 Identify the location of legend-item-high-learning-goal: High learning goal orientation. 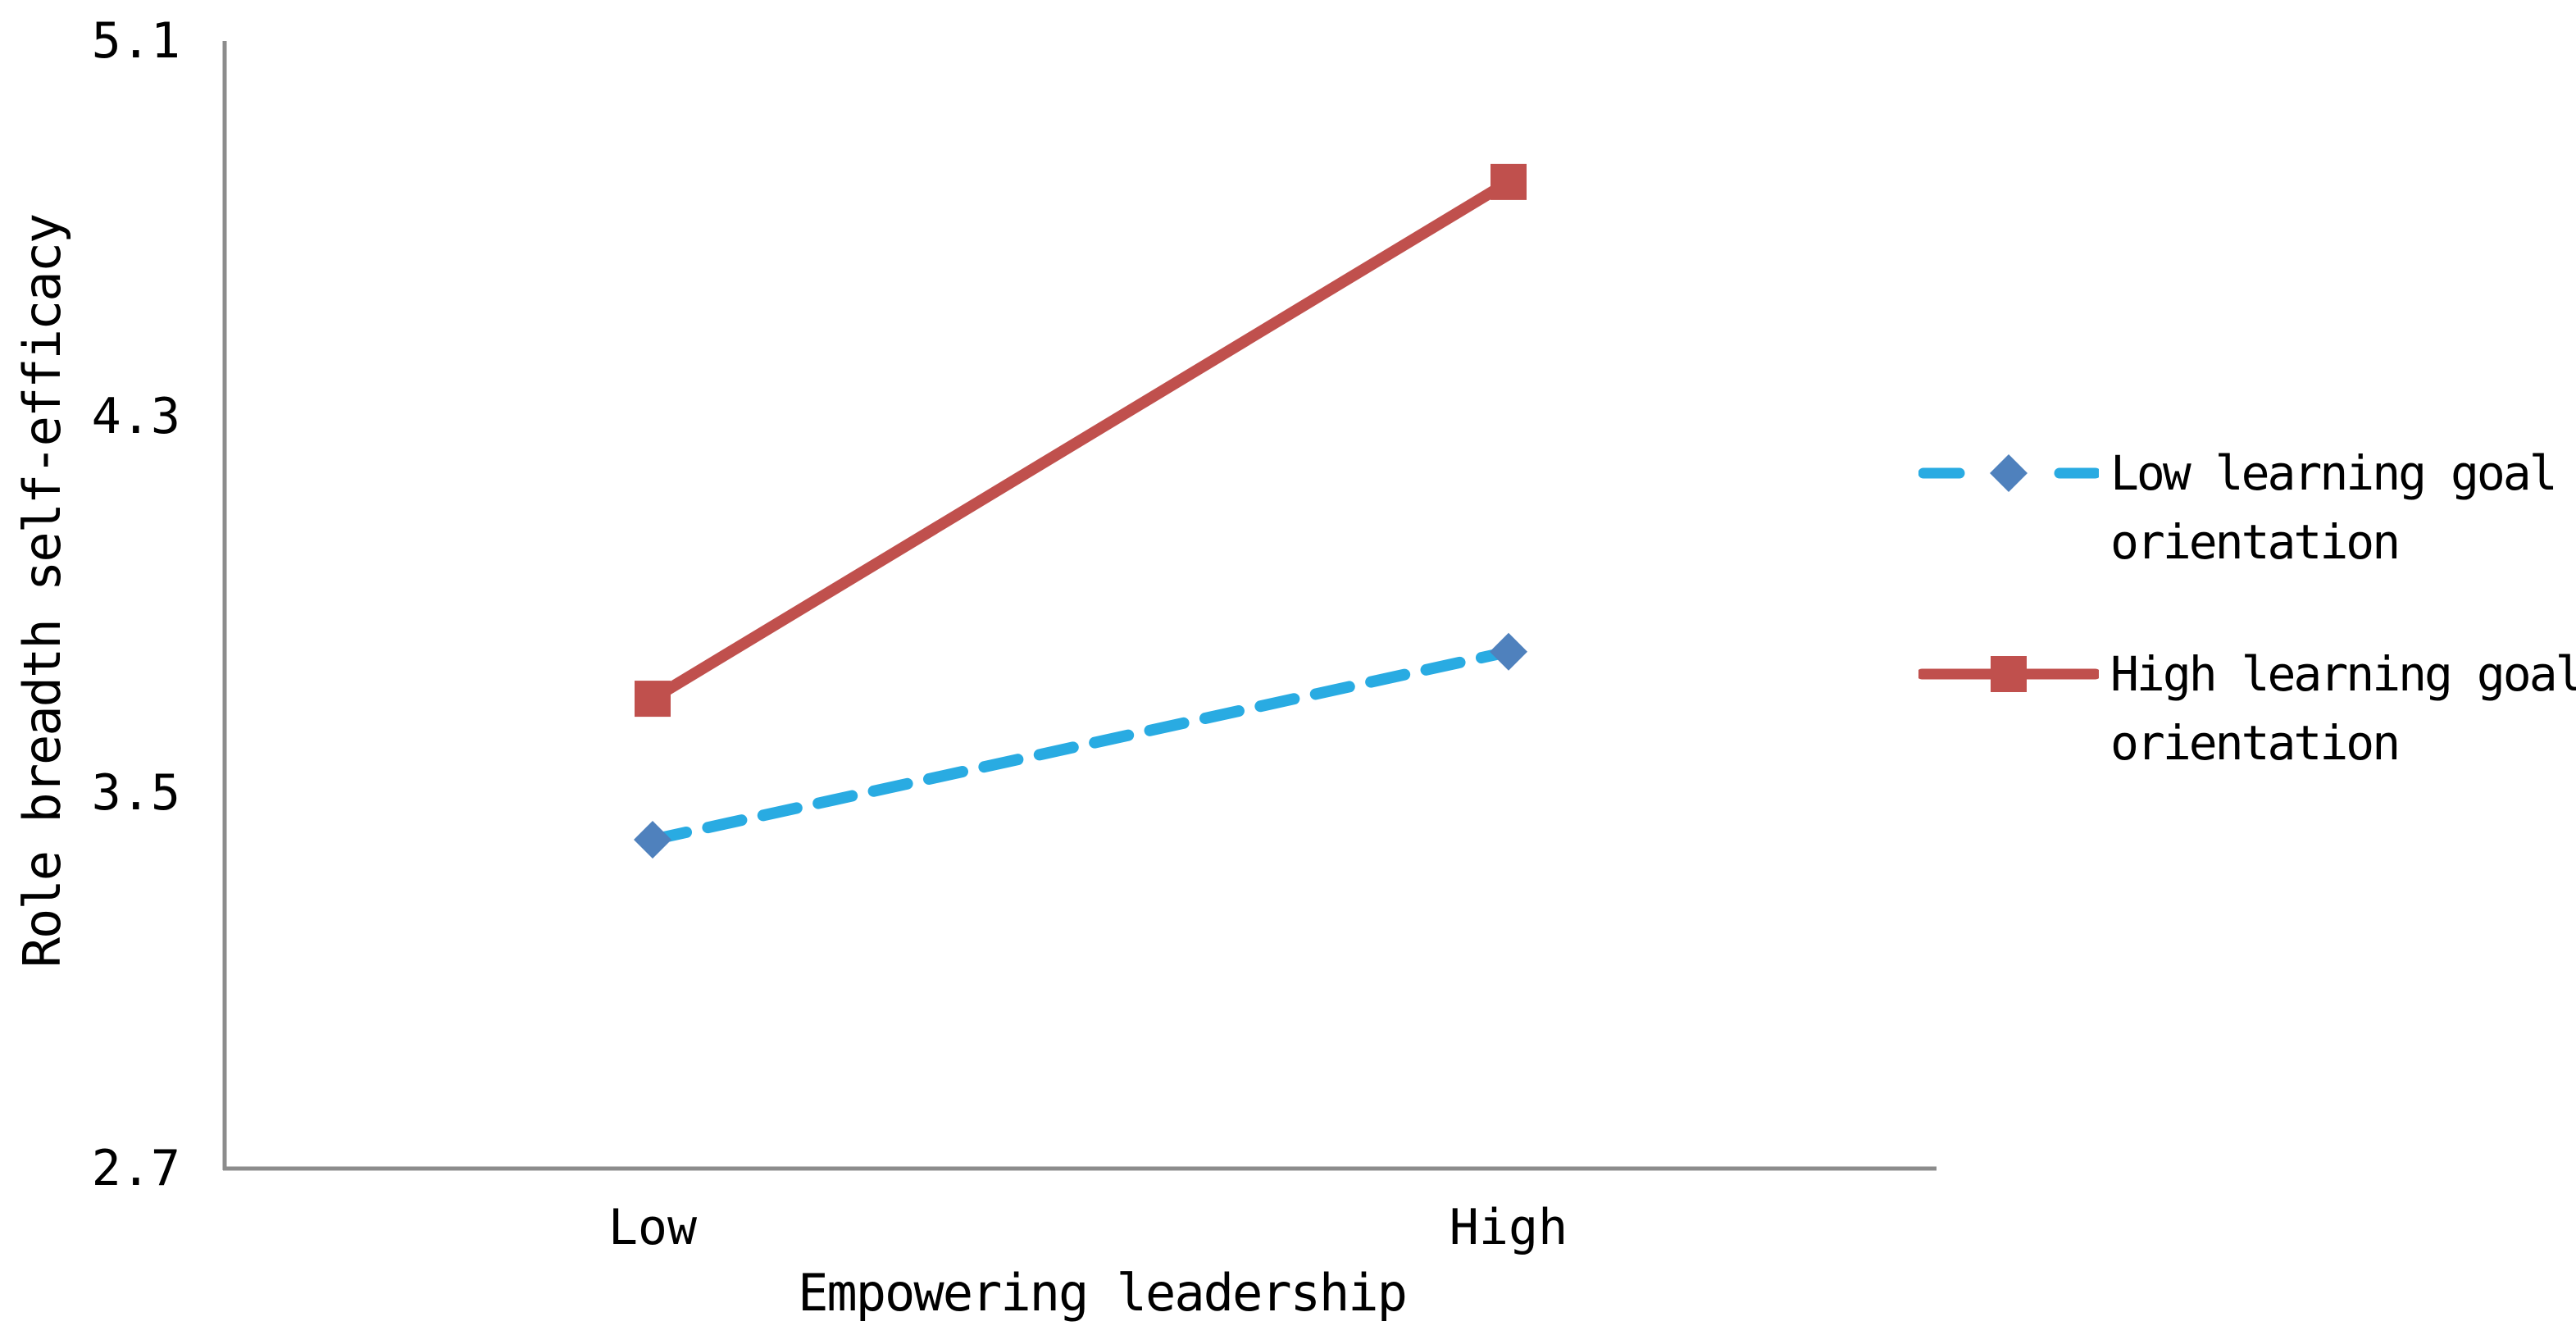
(2247, 708).